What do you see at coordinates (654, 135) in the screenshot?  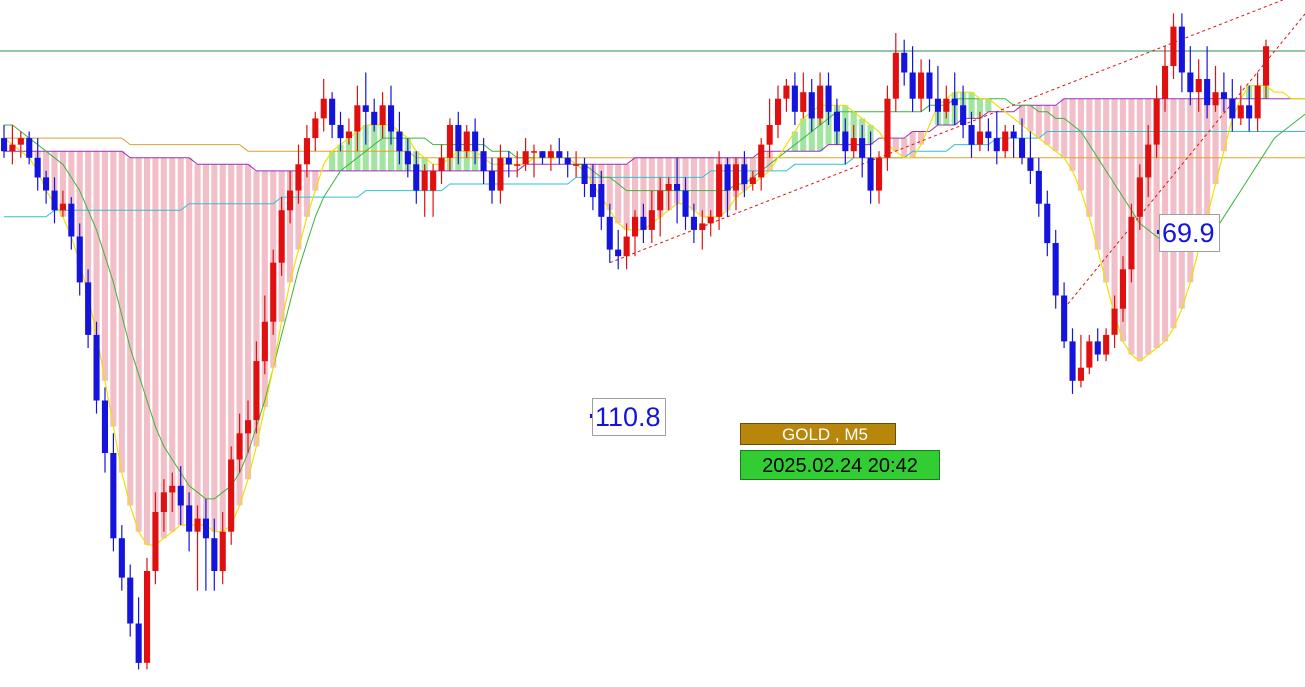 I see `ma-slow1-line` at bounding box center [654, 135].